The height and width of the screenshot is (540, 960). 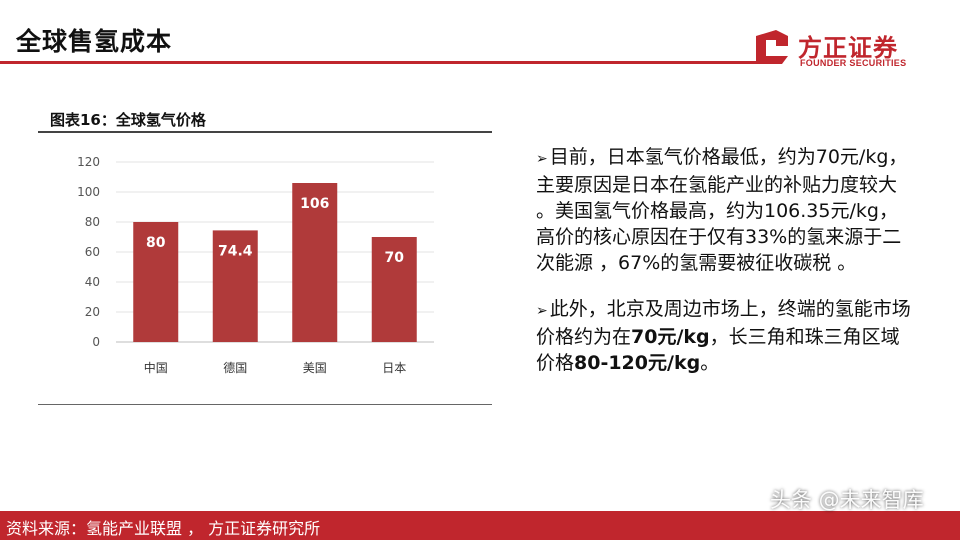 What do you see at coordinates (718, 350) in the screenshot?
I see `paragraph-2-text-c: ，长三角和珠三角区域价格` at bounding box center [718, 350].